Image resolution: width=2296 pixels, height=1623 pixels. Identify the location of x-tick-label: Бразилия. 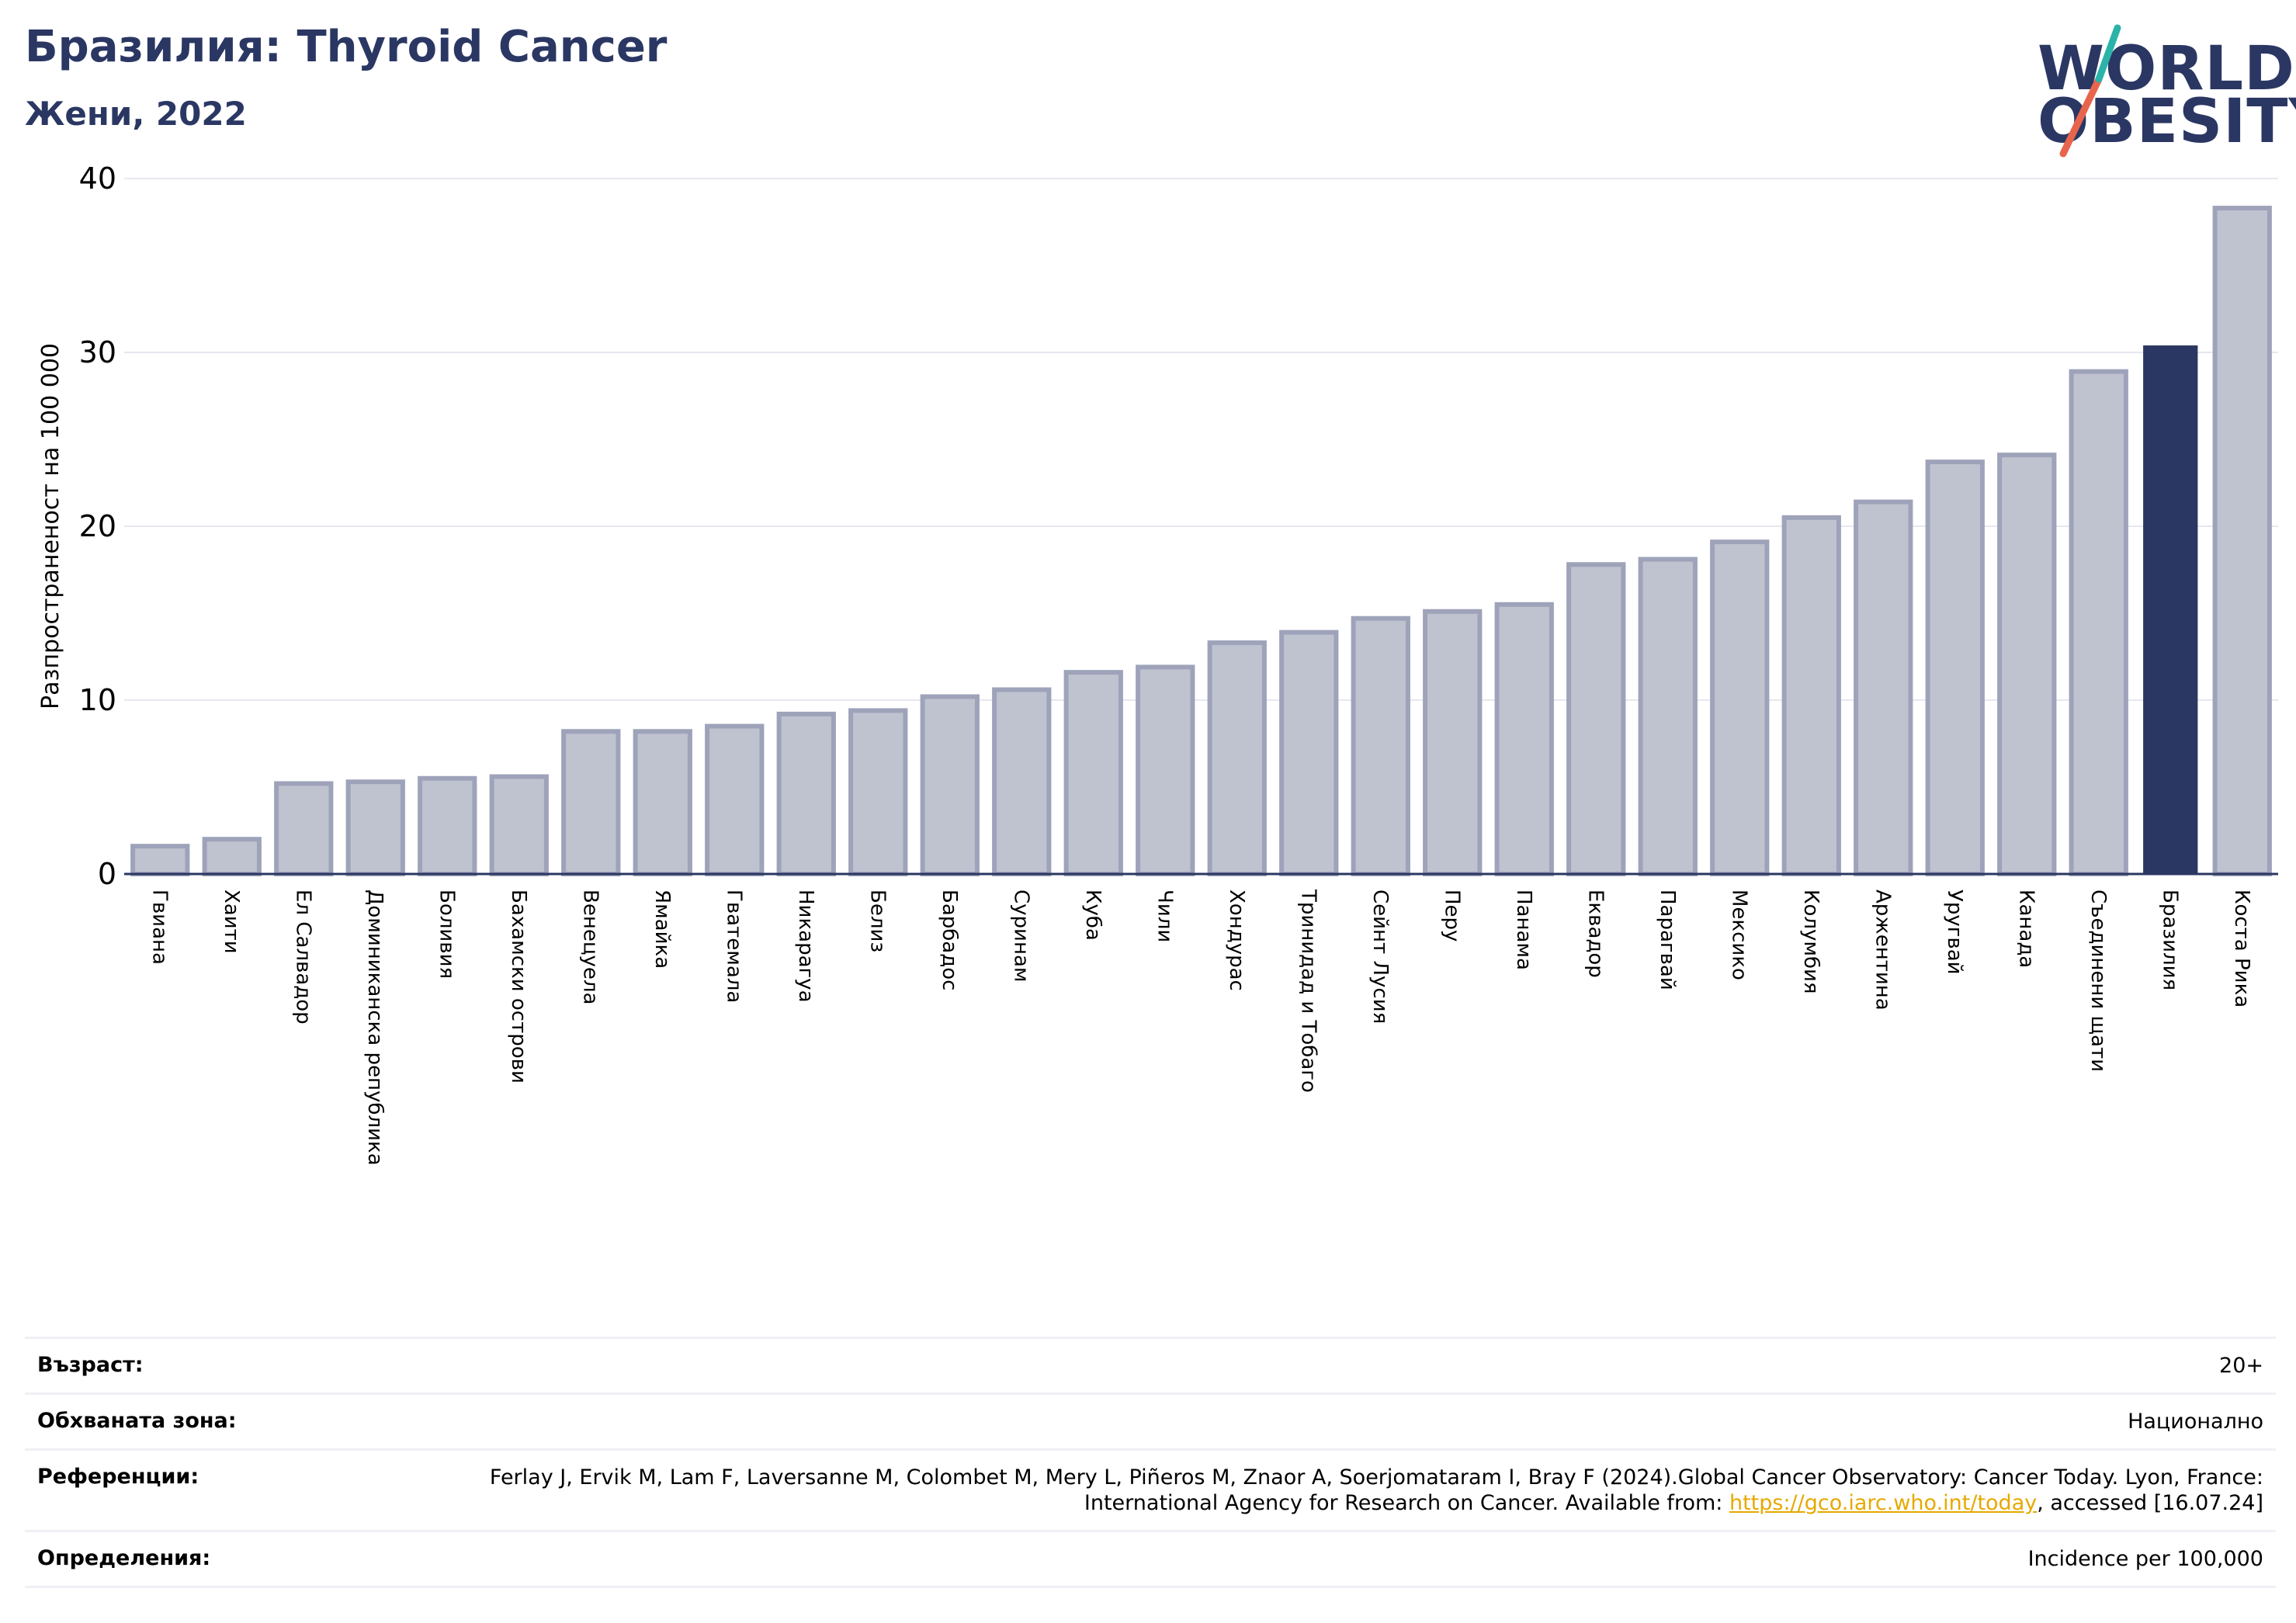
(2169, 940).